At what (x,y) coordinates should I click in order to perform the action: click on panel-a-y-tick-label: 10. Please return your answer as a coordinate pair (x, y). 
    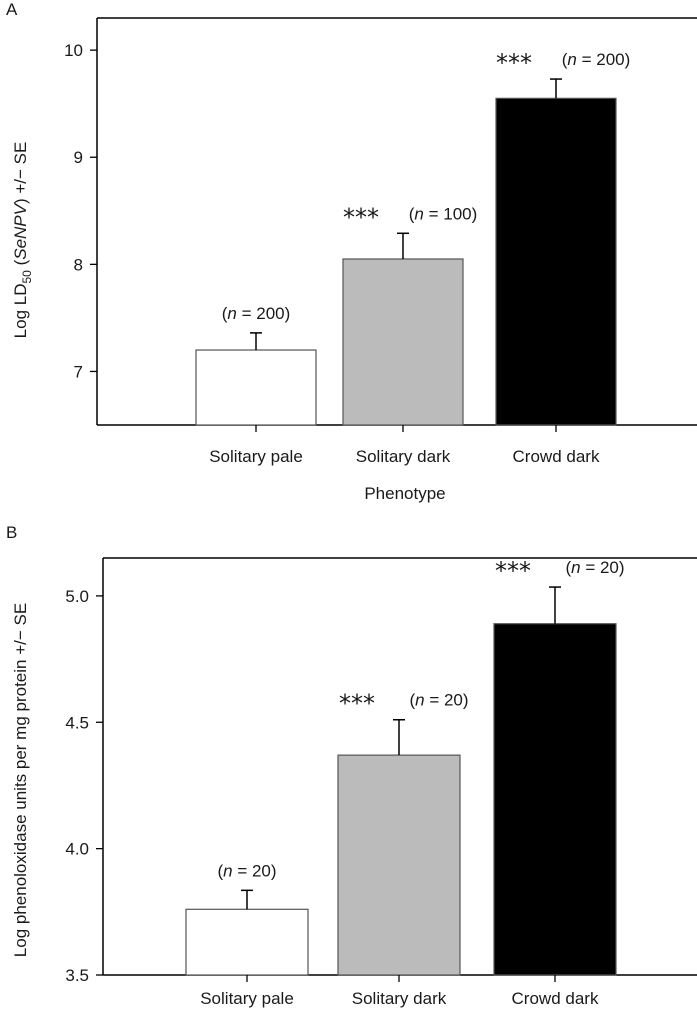
    Looking at the image, I should click on (73, 50).